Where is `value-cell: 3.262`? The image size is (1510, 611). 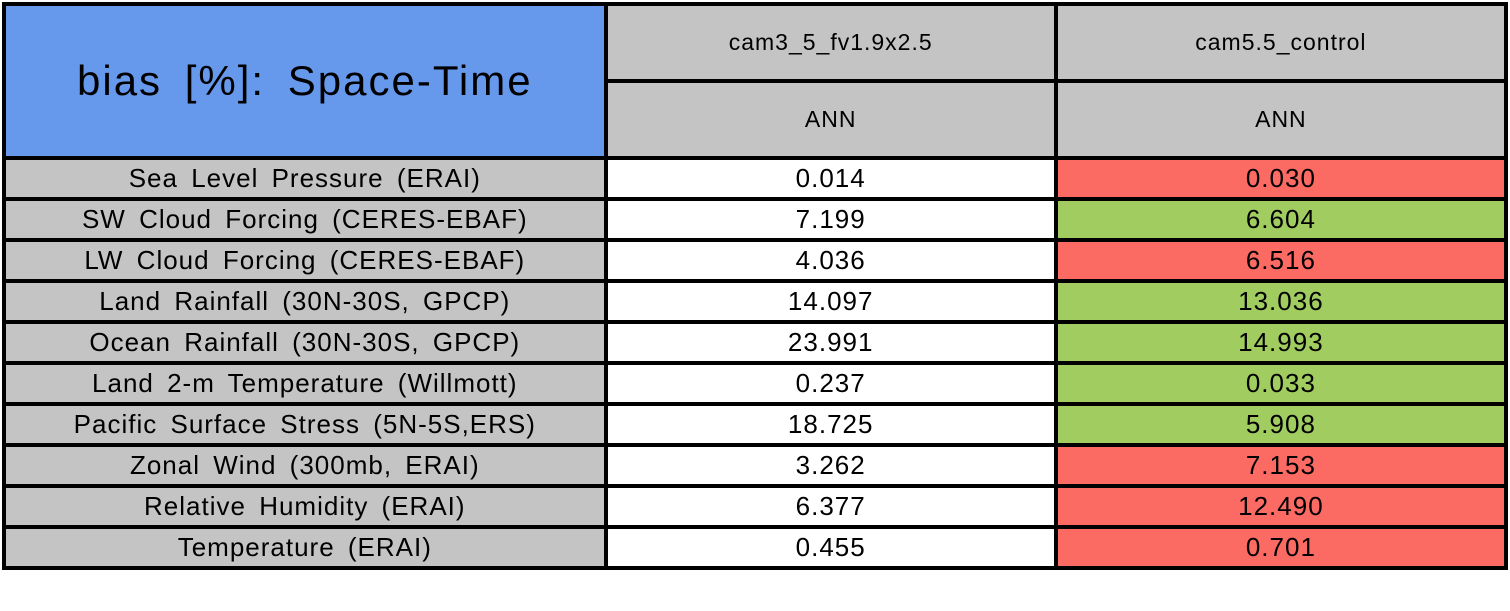
value-cell: 3.262 is located at coordinates (830, 465).